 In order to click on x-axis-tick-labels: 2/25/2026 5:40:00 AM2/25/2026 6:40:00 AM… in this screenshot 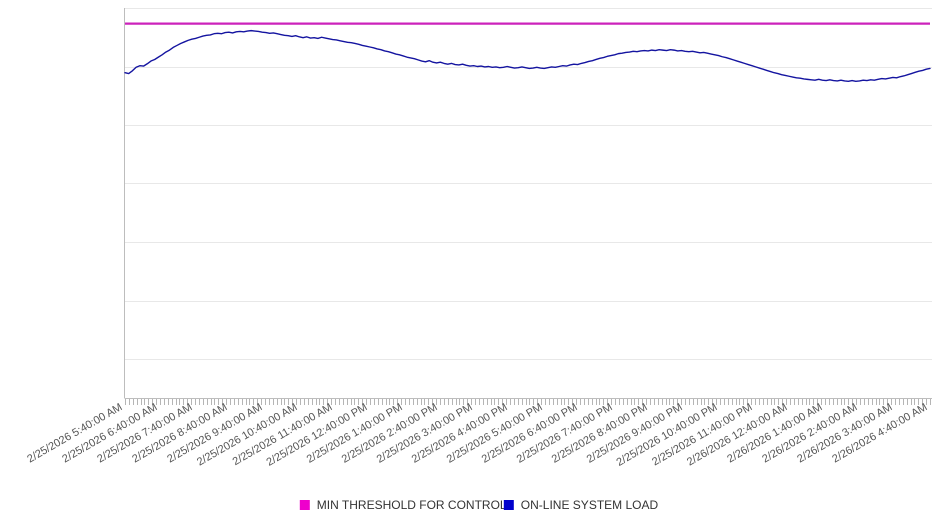, I will do `click(477, 435)`.